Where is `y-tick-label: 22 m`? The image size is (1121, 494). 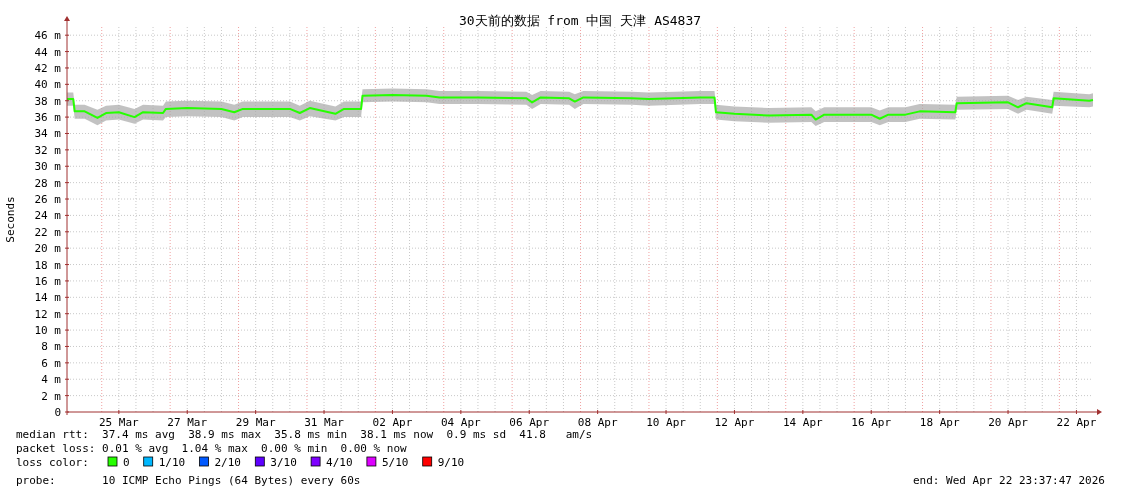 y-tick-label: 22 m is located at coordinates (48, 232).